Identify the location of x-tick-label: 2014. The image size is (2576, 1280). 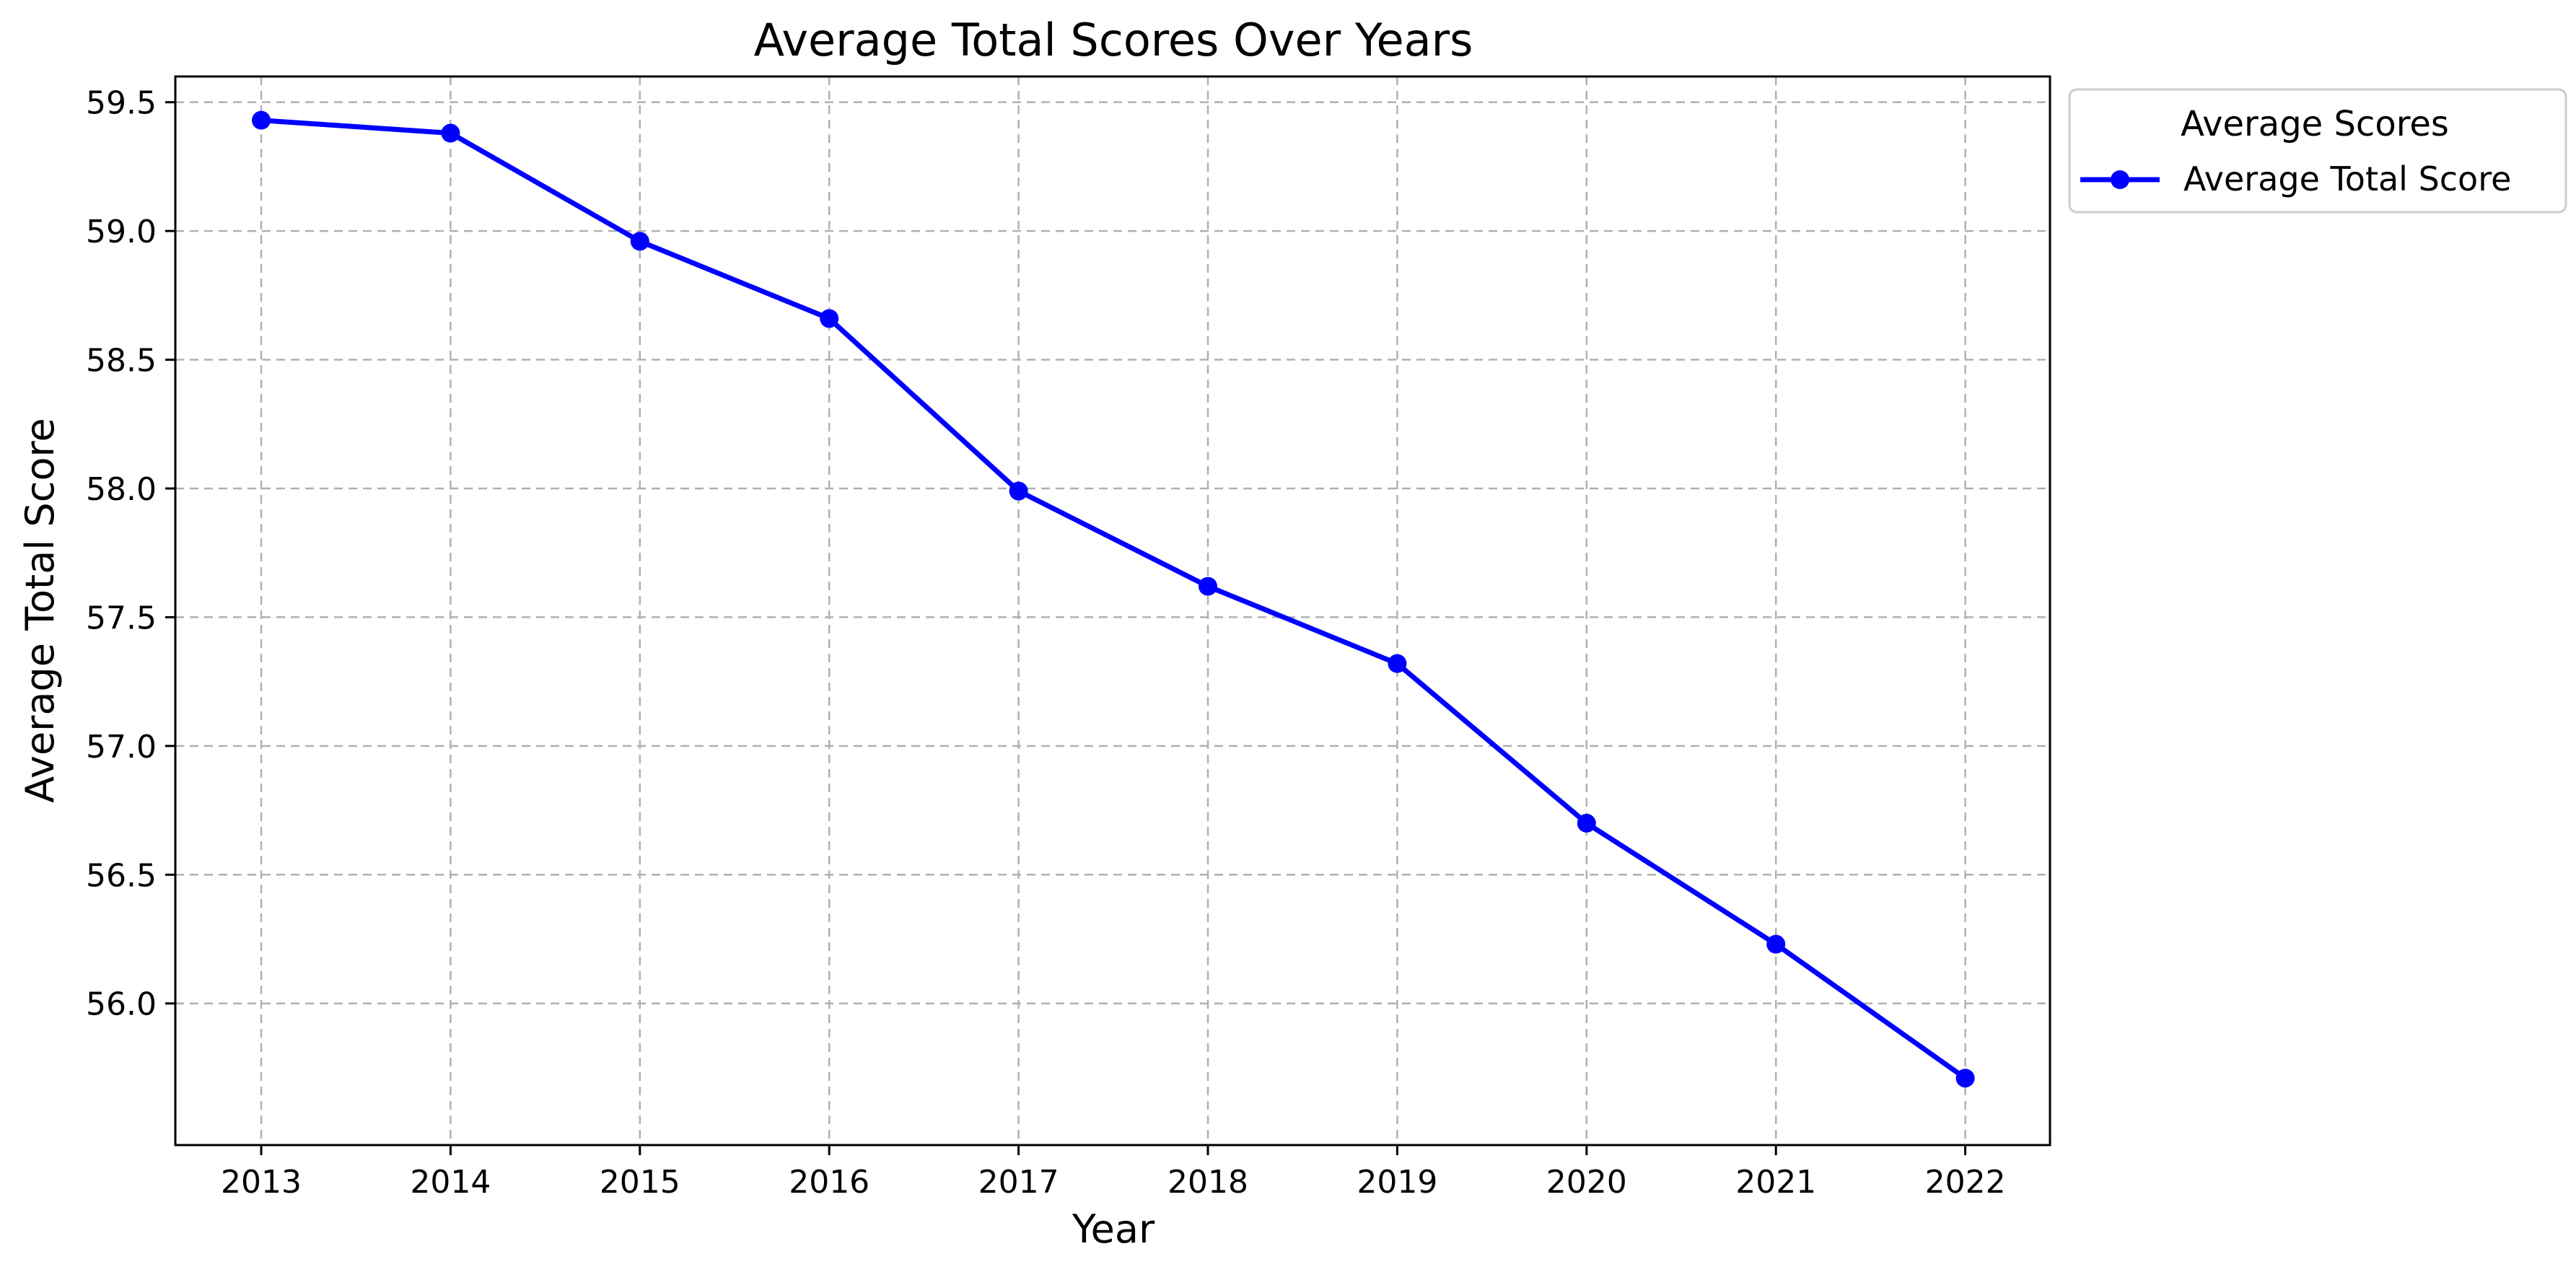
(450, 1182).